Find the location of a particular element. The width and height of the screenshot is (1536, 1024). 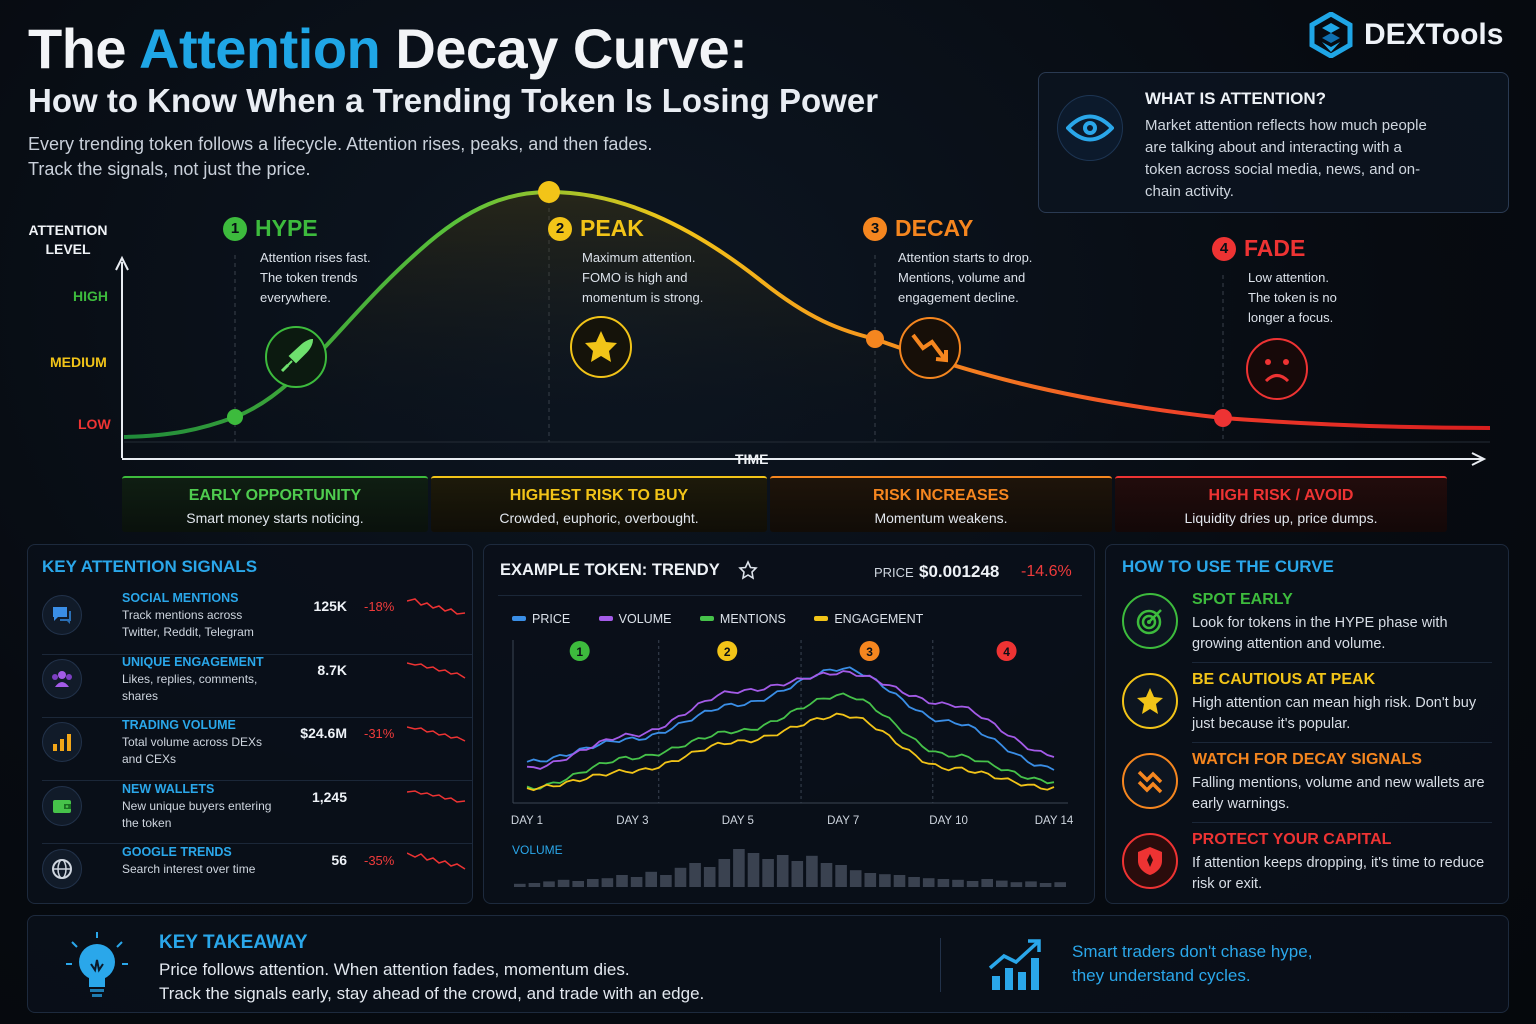

y-axis-arrow is located at coordinates (122, 263).